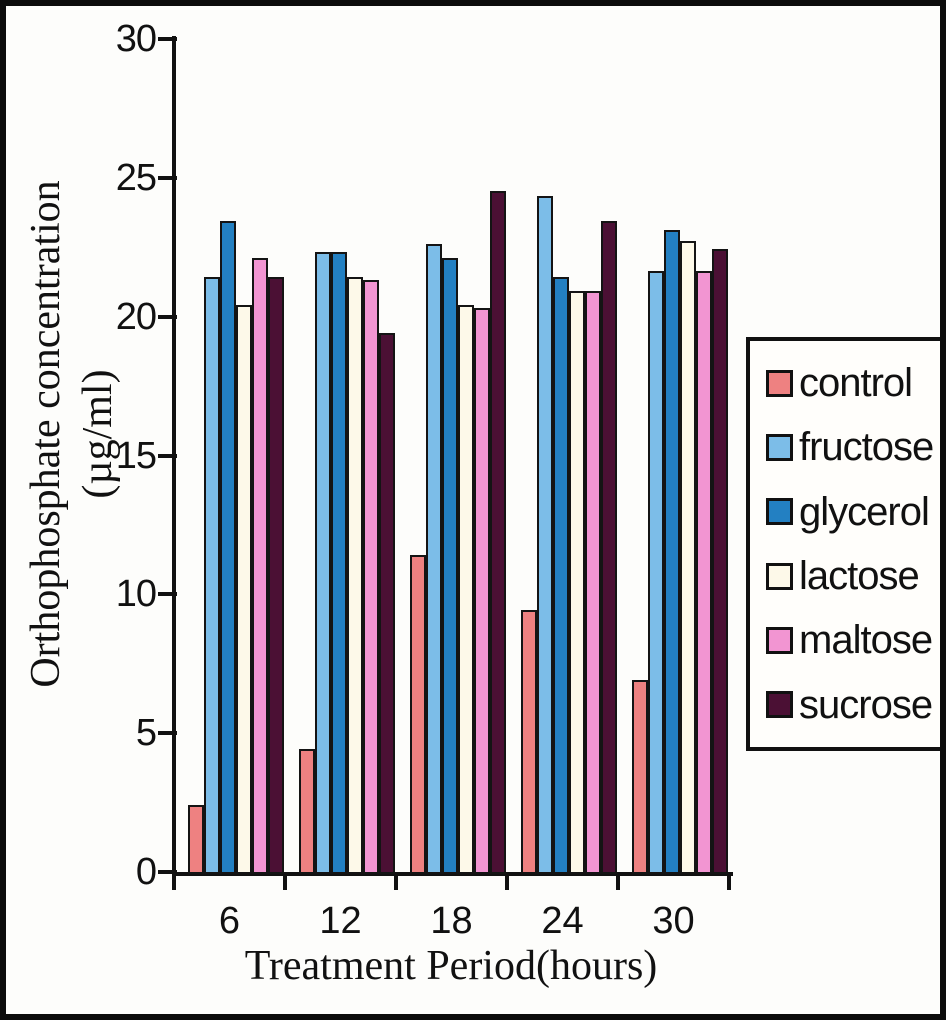  What do you see at coordinates (779, 705) in the screenshot?
I see `legend-swatch-sucrose` at bounding box center [779, 705].